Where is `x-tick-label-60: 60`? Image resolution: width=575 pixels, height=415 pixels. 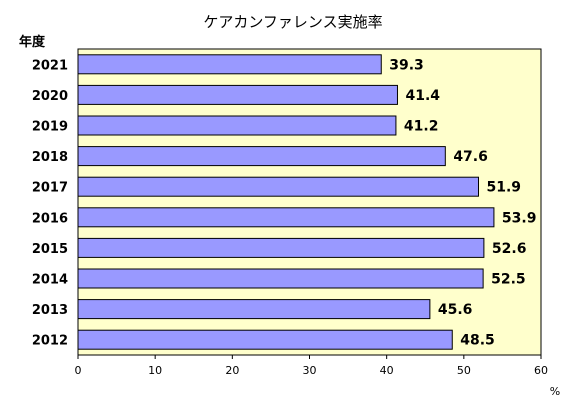 x-tick-label-60: 60 is located at coordinates (541, 370).